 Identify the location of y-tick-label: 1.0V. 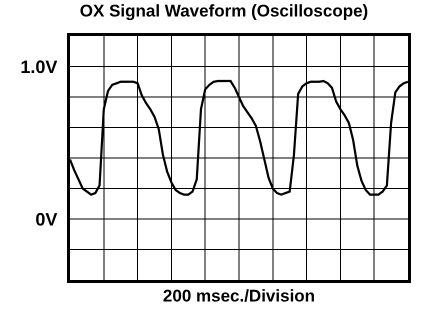
(39, 66).